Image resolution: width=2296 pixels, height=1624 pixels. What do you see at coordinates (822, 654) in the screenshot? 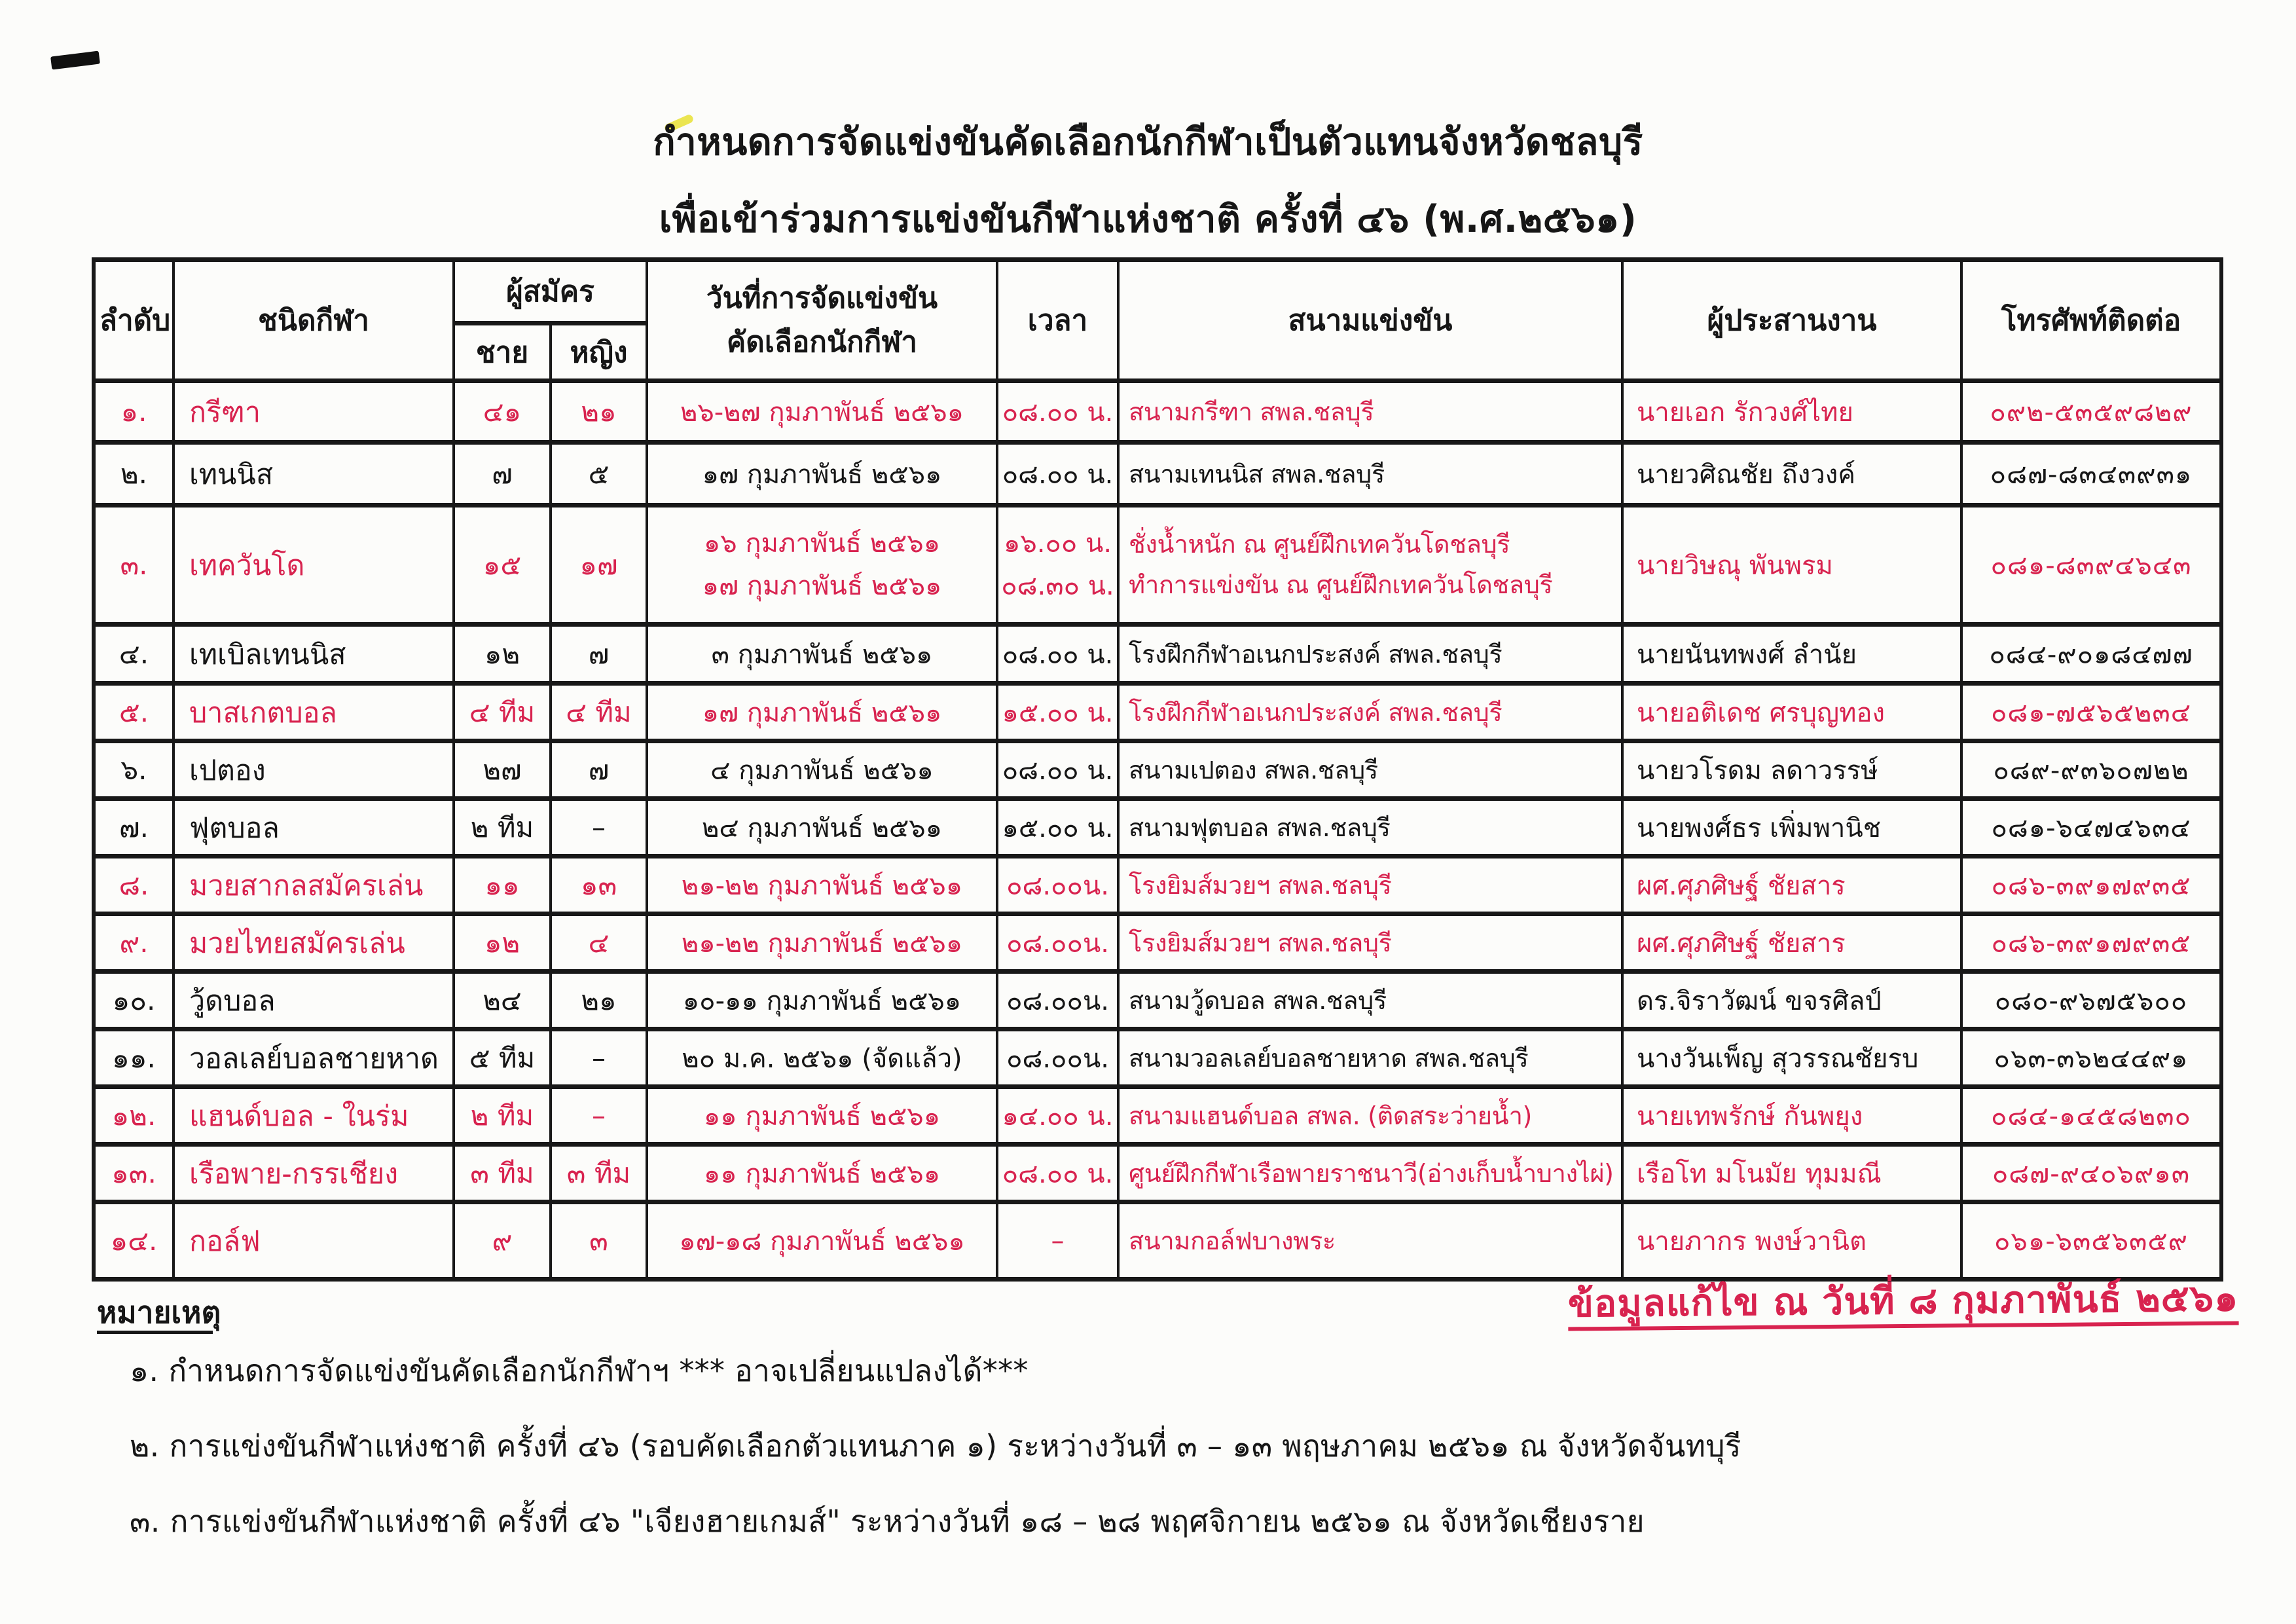
I see `cell-date: ๓ กุมภาพันธ์ ๒๕๖๑` at bounding box center [822, 654].